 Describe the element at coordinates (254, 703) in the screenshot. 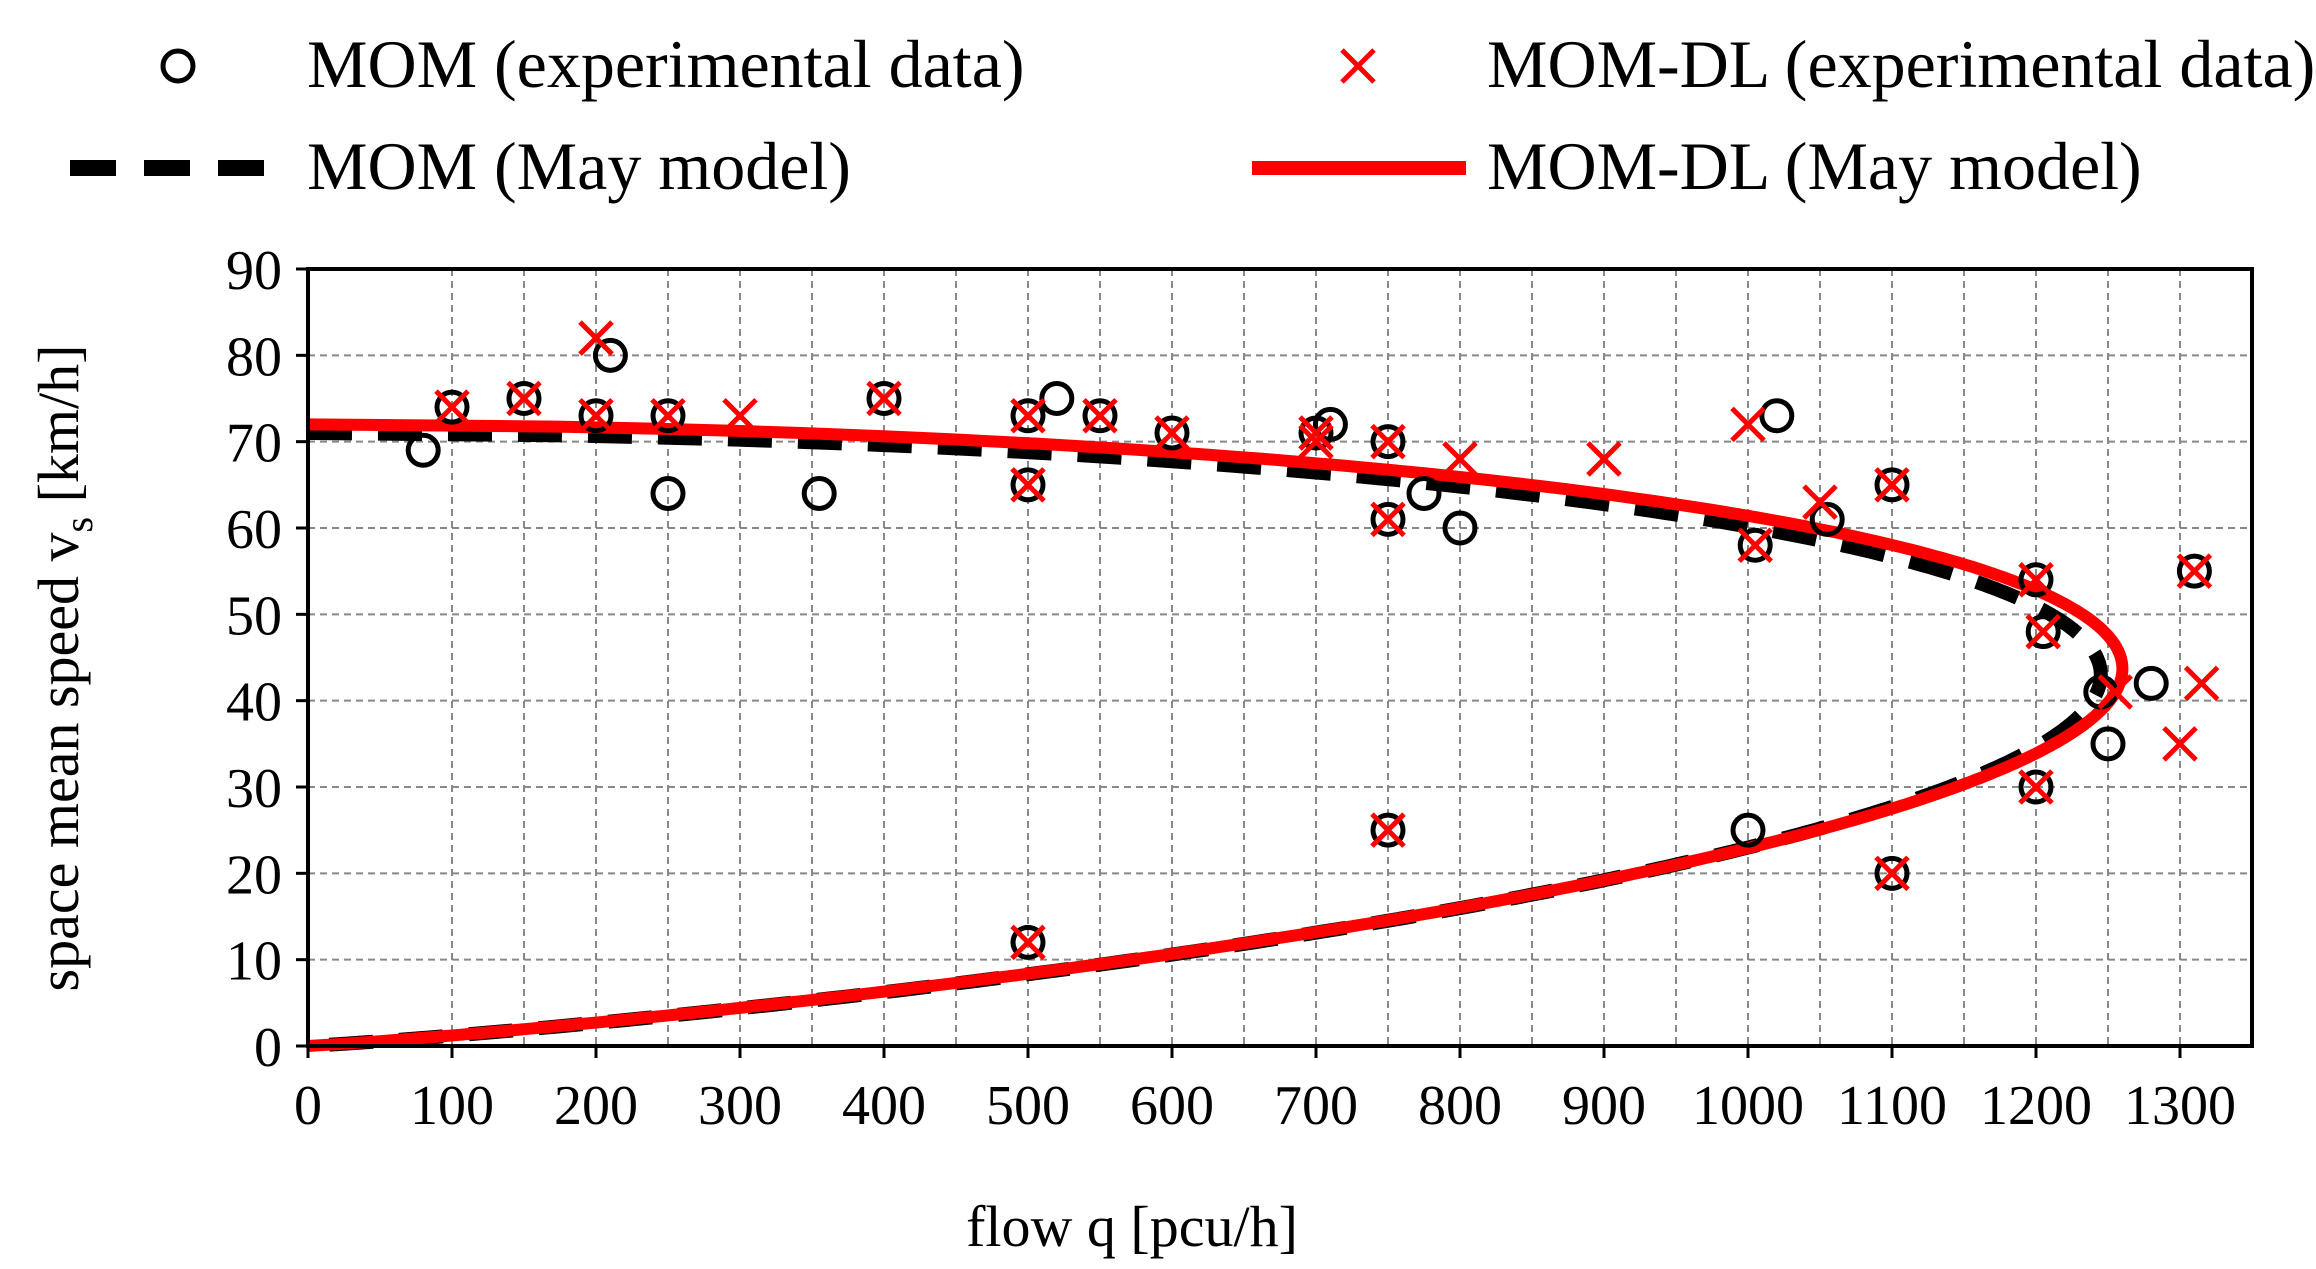

I see `y-tick-label: 40` at that location.